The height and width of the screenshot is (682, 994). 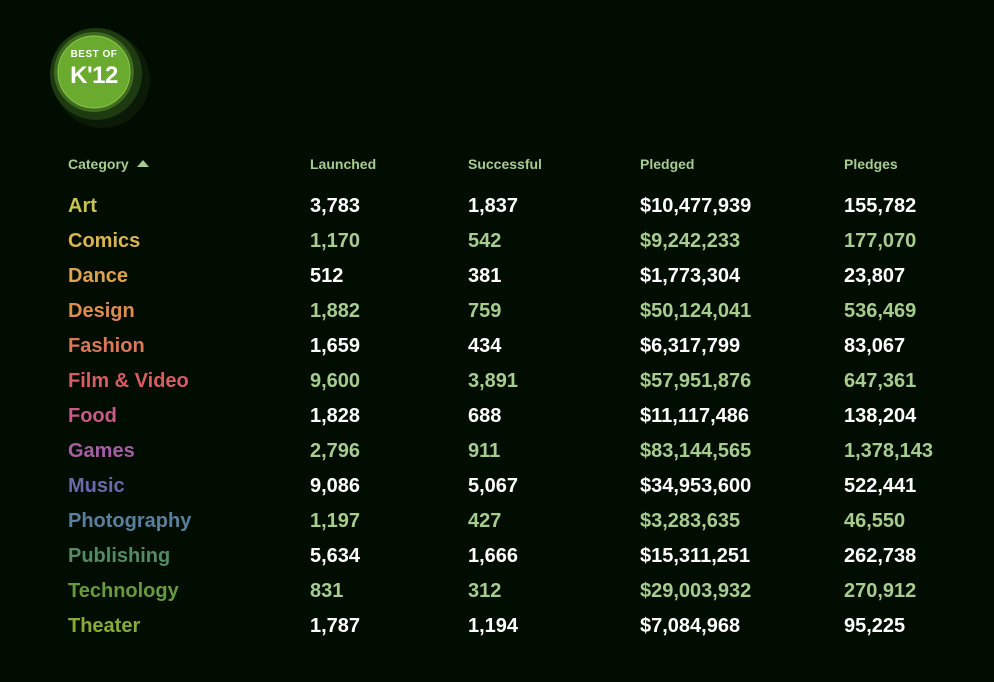 What do you see at coordinates (484, 451) in the screenshot?
I see `successful-value: 911` at bounding box center [484, 451].